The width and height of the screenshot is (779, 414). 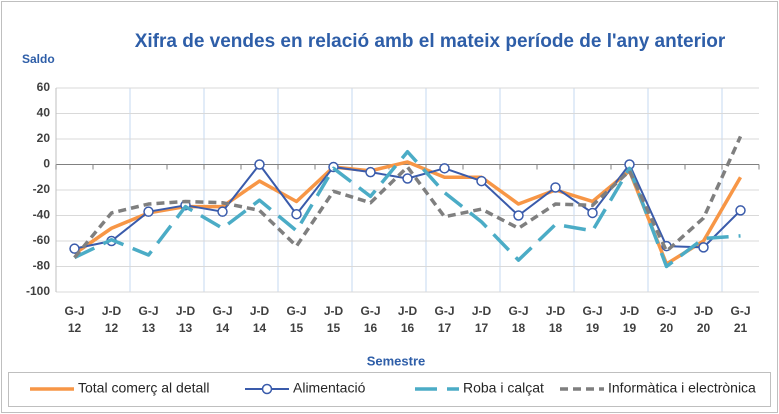 I want to click on x-tick-label: J-D 12, so click(x=111, y=319).